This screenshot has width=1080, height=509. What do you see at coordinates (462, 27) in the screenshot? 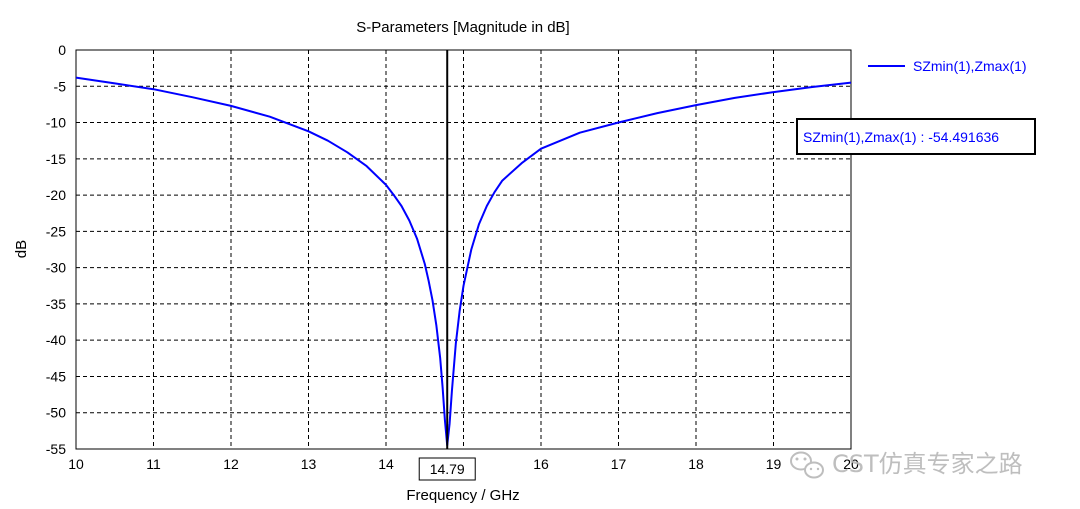
I see `chart-title: S-Parameters [Magnitude in dB]` at bounding box center [462, 27].